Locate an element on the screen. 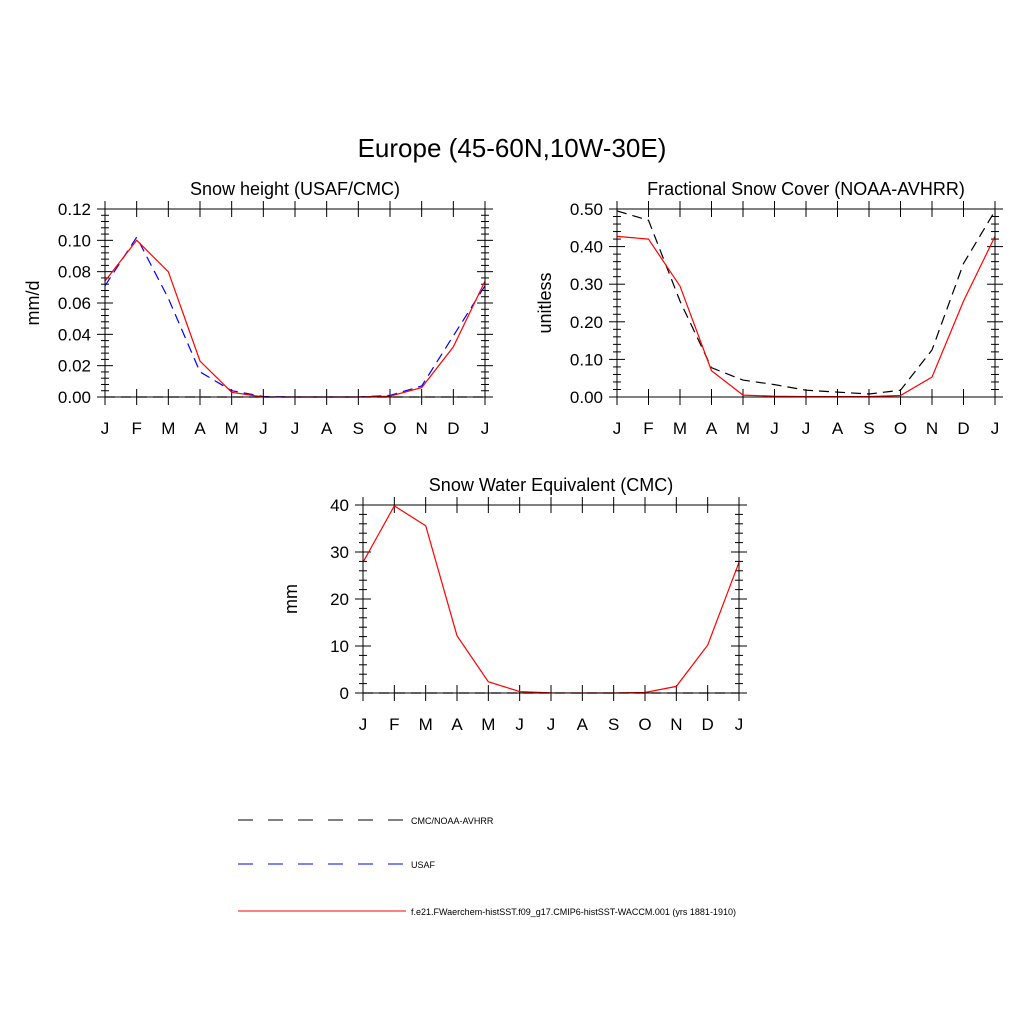 This screenshot has height=1024, width=1024. y-tick-label: 0.08 is located at coordinates (74, 272).